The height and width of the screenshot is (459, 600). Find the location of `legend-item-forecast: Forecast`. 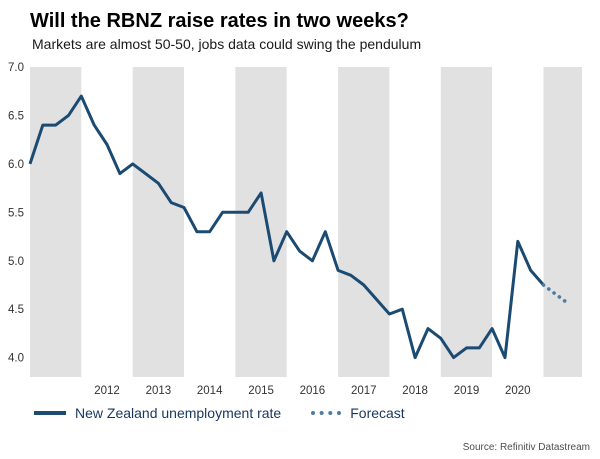

legend-item-forecast: Forecast is located at coordinates (358, 412).